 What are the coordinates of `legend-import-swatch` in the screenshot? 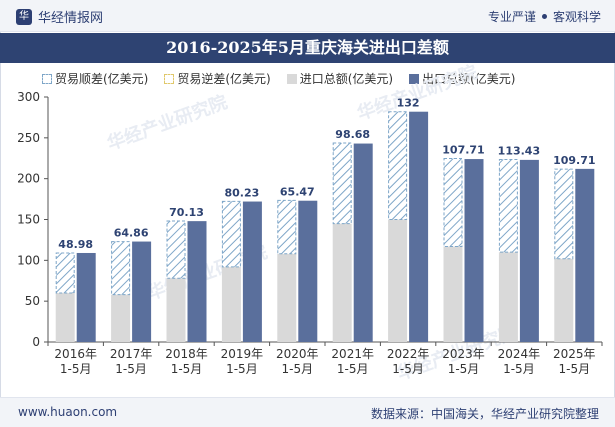 It's located at (291, 78).